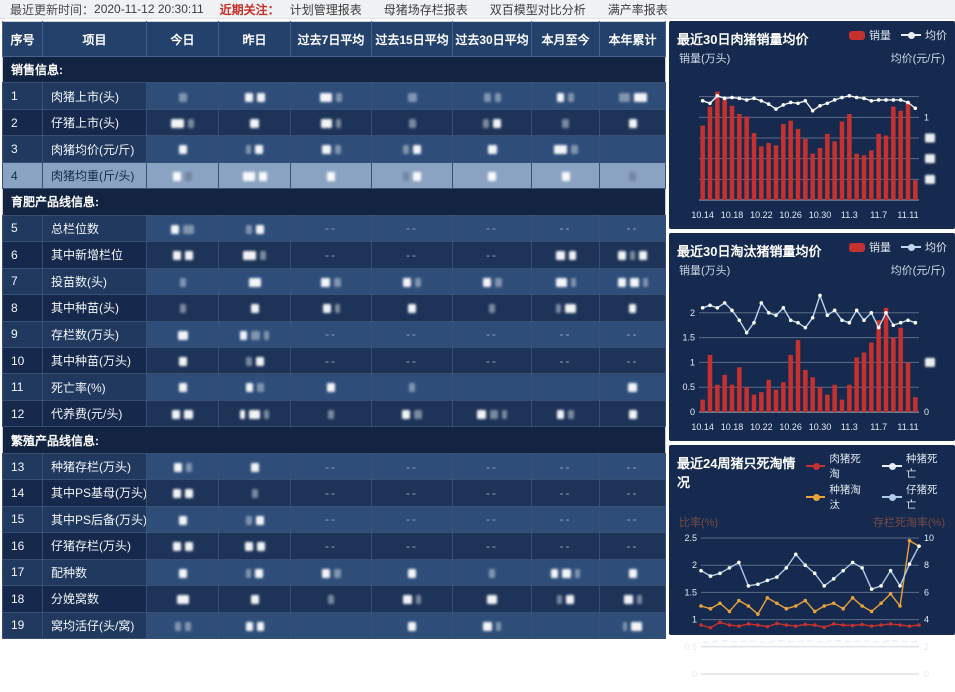 The height and width of the screenshot is (692, 955). I want to click on x-tick-label: 10.30, so click(820, 215).